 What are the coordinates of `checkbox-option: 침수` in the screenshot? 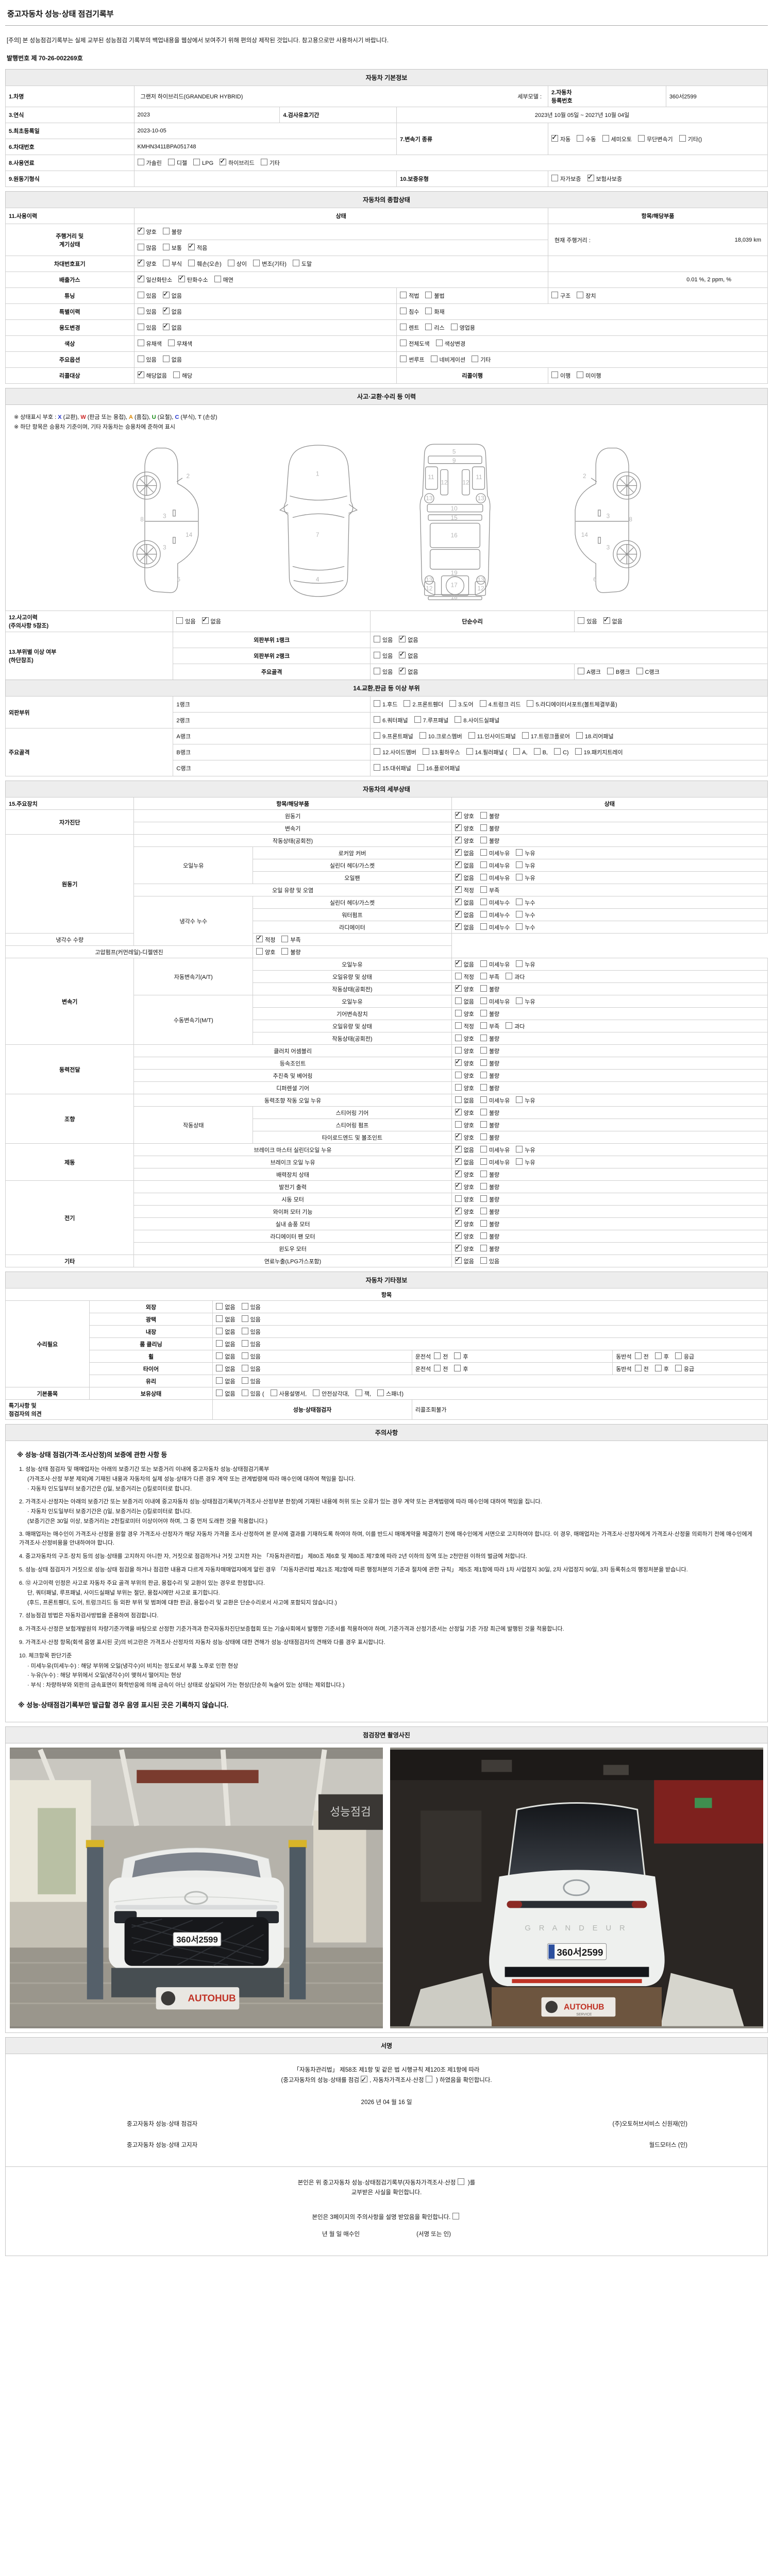 It's located at (409, 312).